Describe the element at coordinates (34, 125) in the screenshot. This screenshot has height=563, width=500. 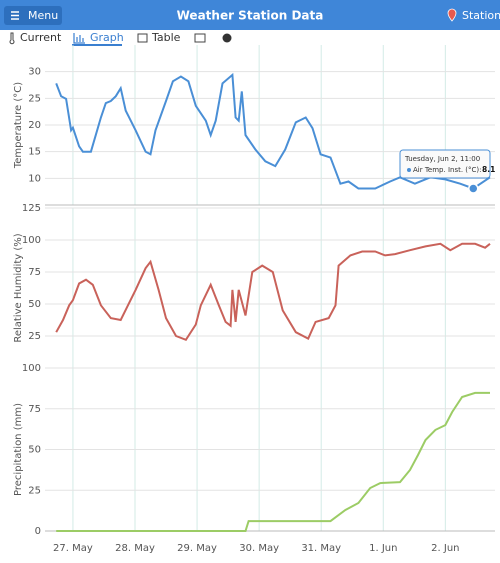
I see `y-tick-label: 20` at that location.